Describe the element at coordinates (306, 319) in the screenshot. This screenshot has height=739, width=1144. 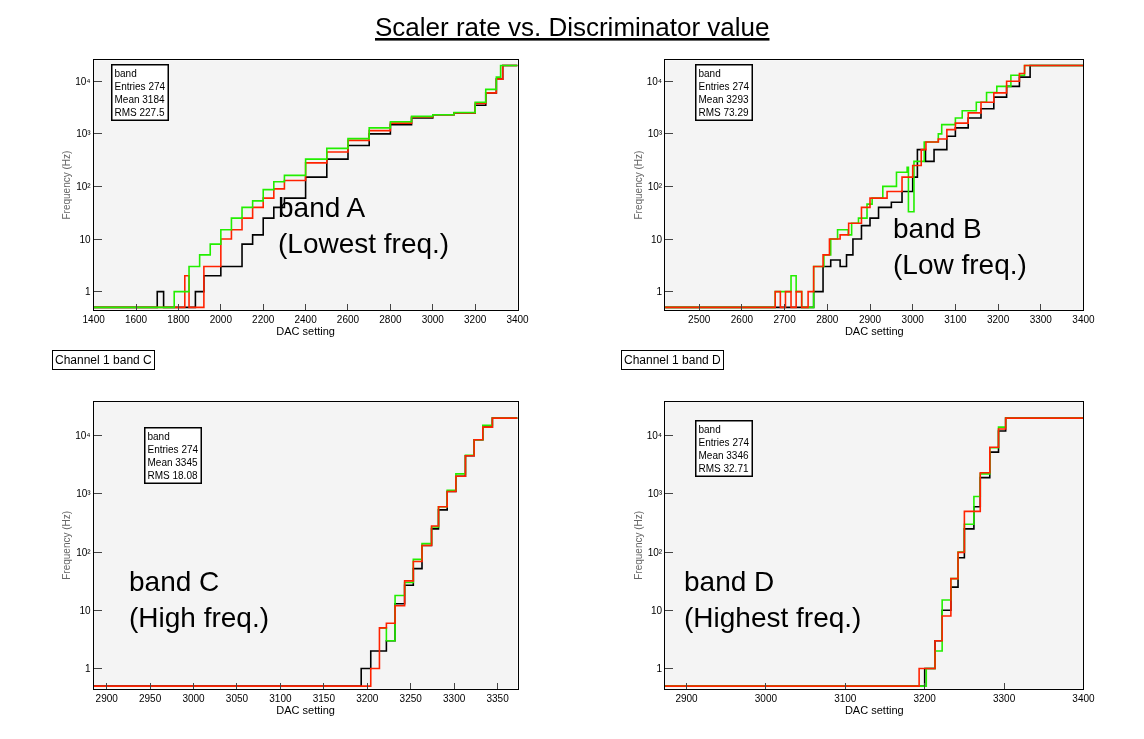
I see `x-tick-label: 2400` at that location.